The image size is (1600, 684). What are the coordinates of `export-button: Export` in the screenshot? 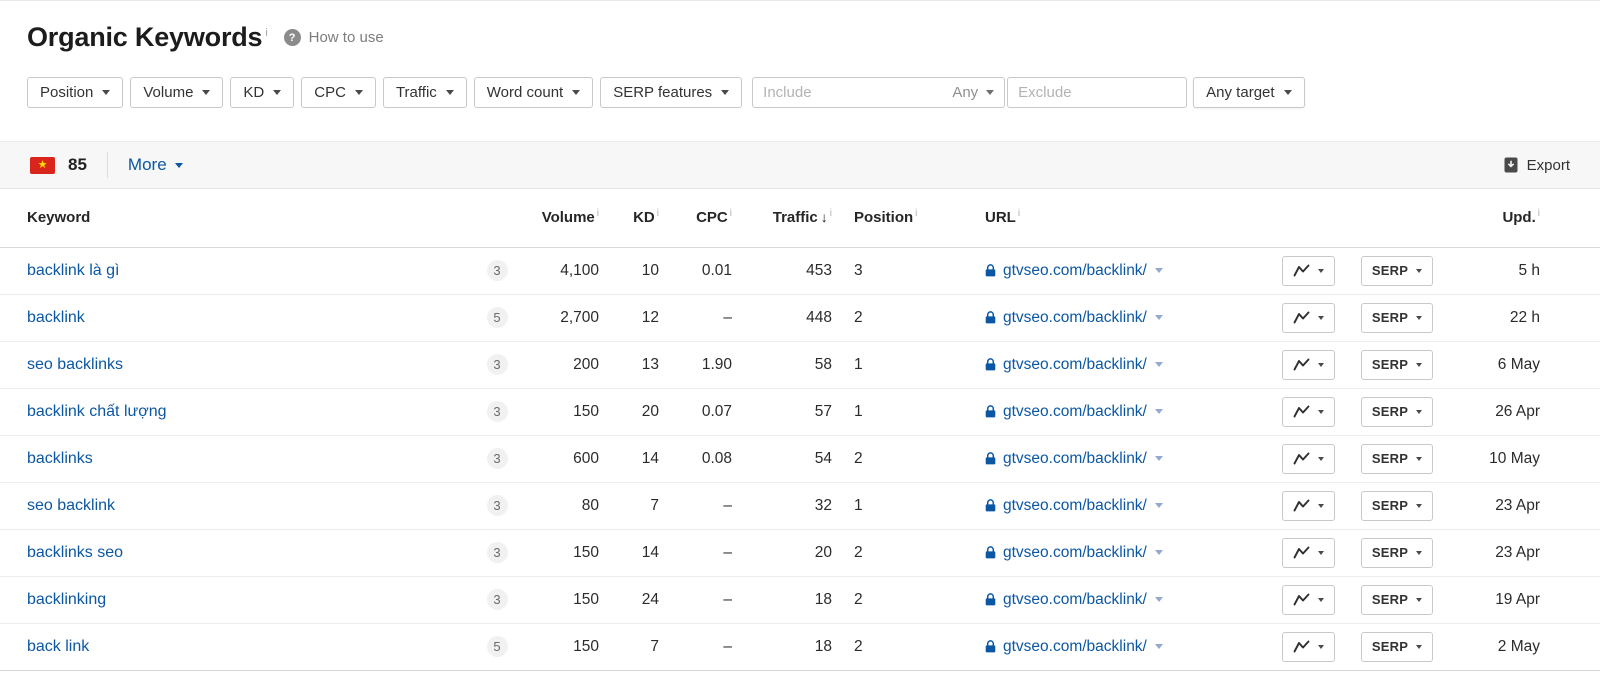 It's located at (1537, 165).